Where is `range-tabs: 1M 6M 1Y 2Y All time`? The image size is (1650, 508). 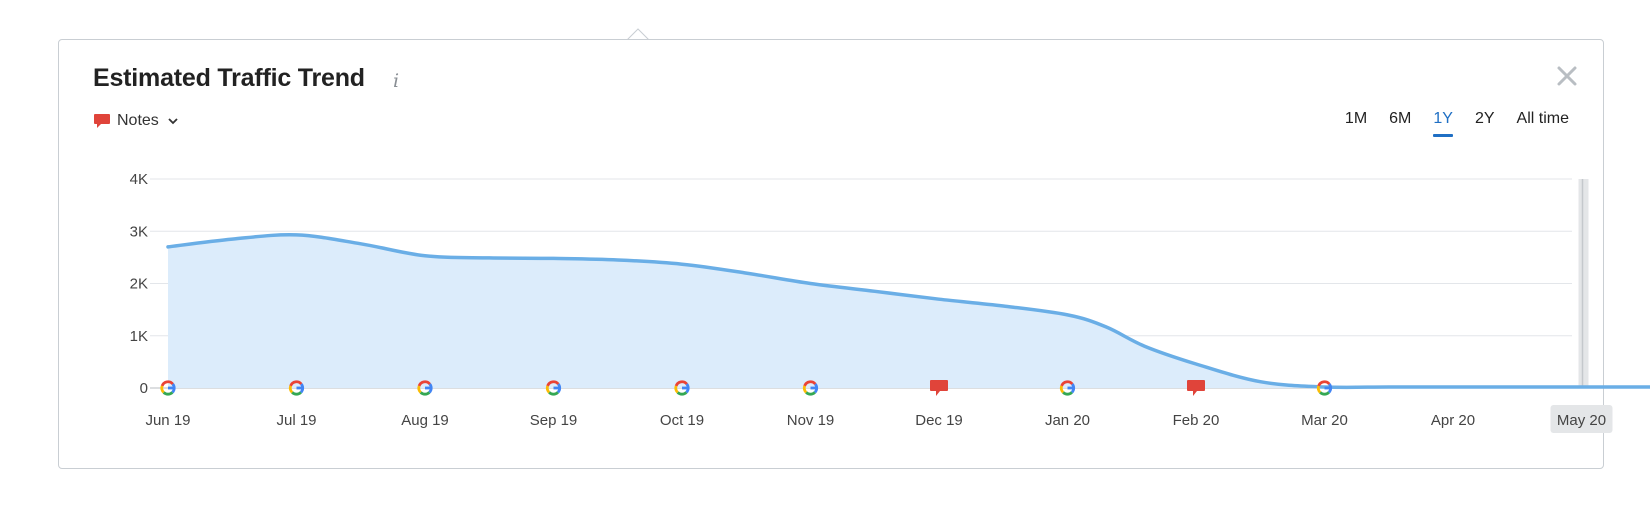 range-tabs: 1M 6M 1Y 2Y All time is located at coordinates (1451, 123).